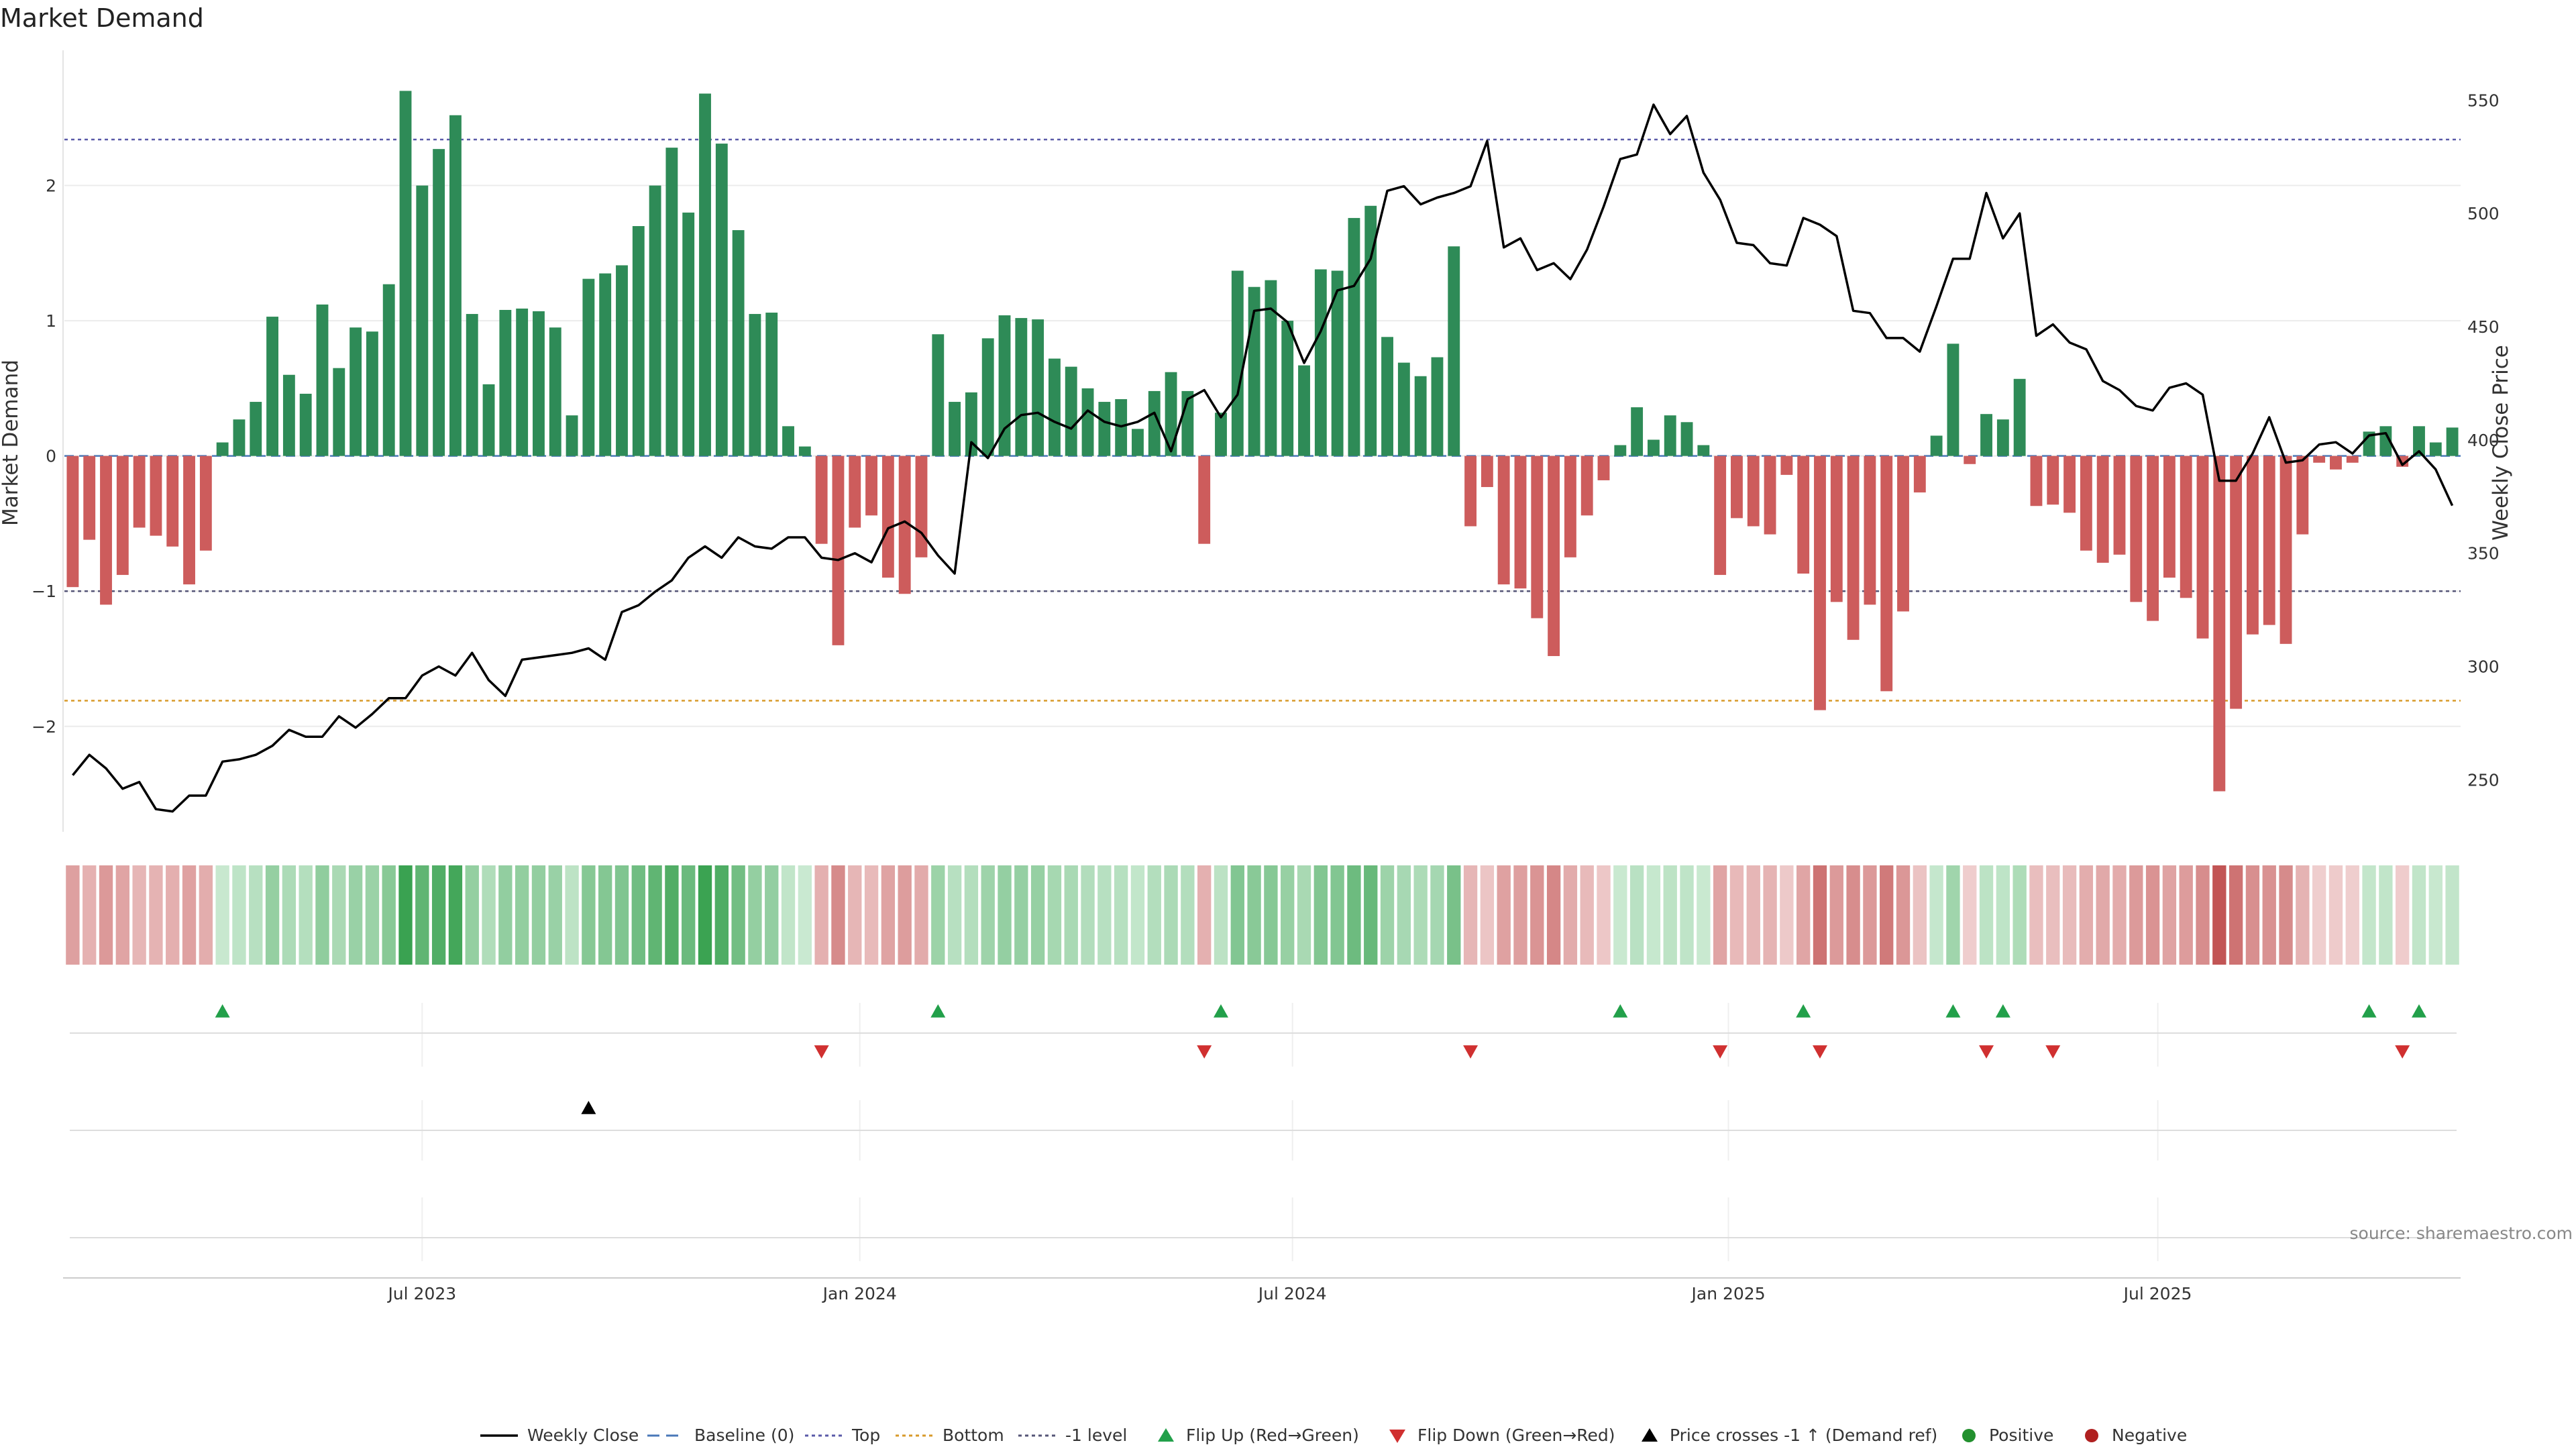 This screenshot has height=1449, width=2576. What do you see at coordinates (1397, 1436) in the screenshot?
I see `legend-swatch` at bounding box center [1397, 1436].